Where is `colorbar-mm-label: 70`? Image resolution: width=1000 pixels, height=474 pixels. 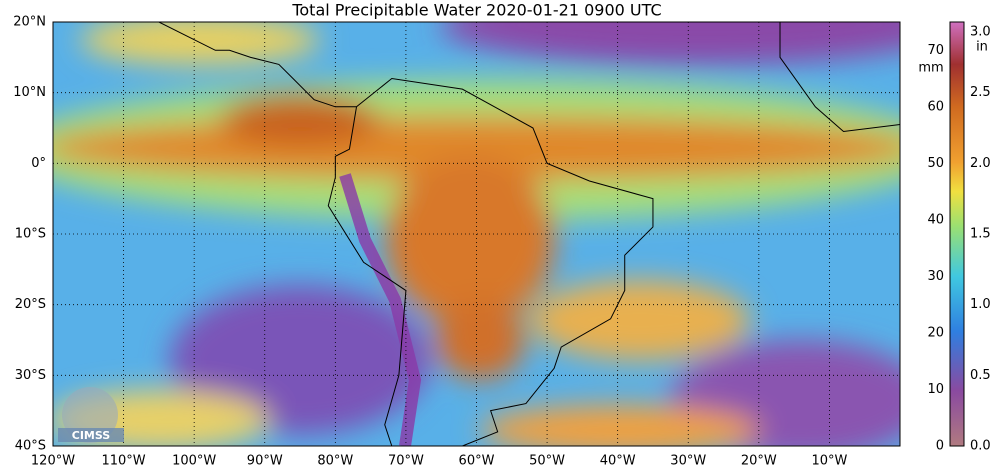 colorbar-mm-label: 70 is located at coordinates (935, 50).